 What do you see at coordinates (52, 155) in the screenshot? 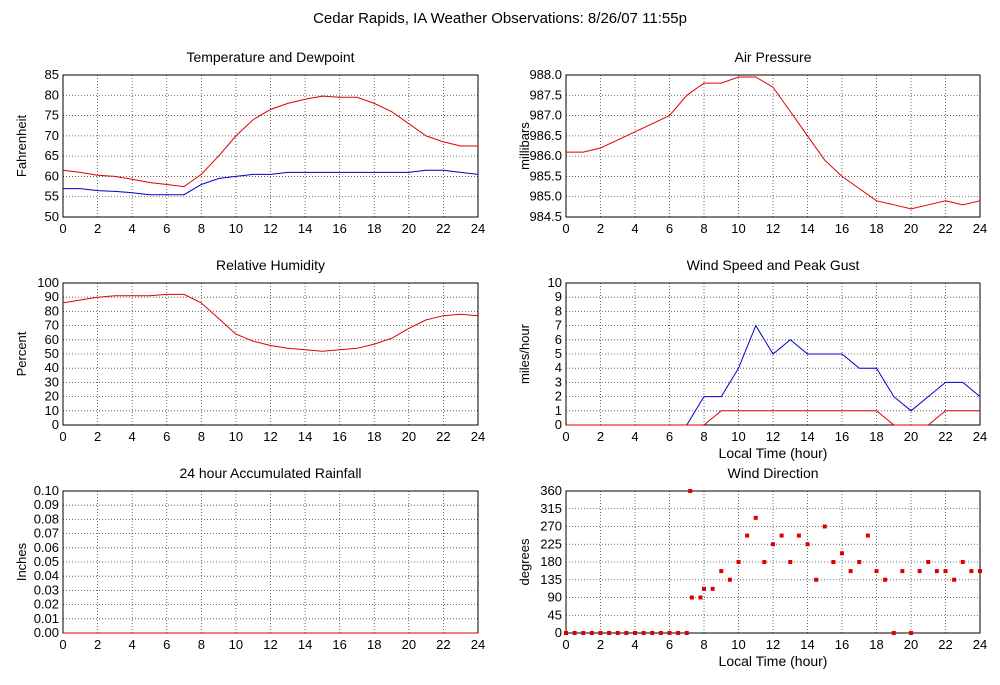
I see `y-tick-label: 65` at bounding box center [52, 155].